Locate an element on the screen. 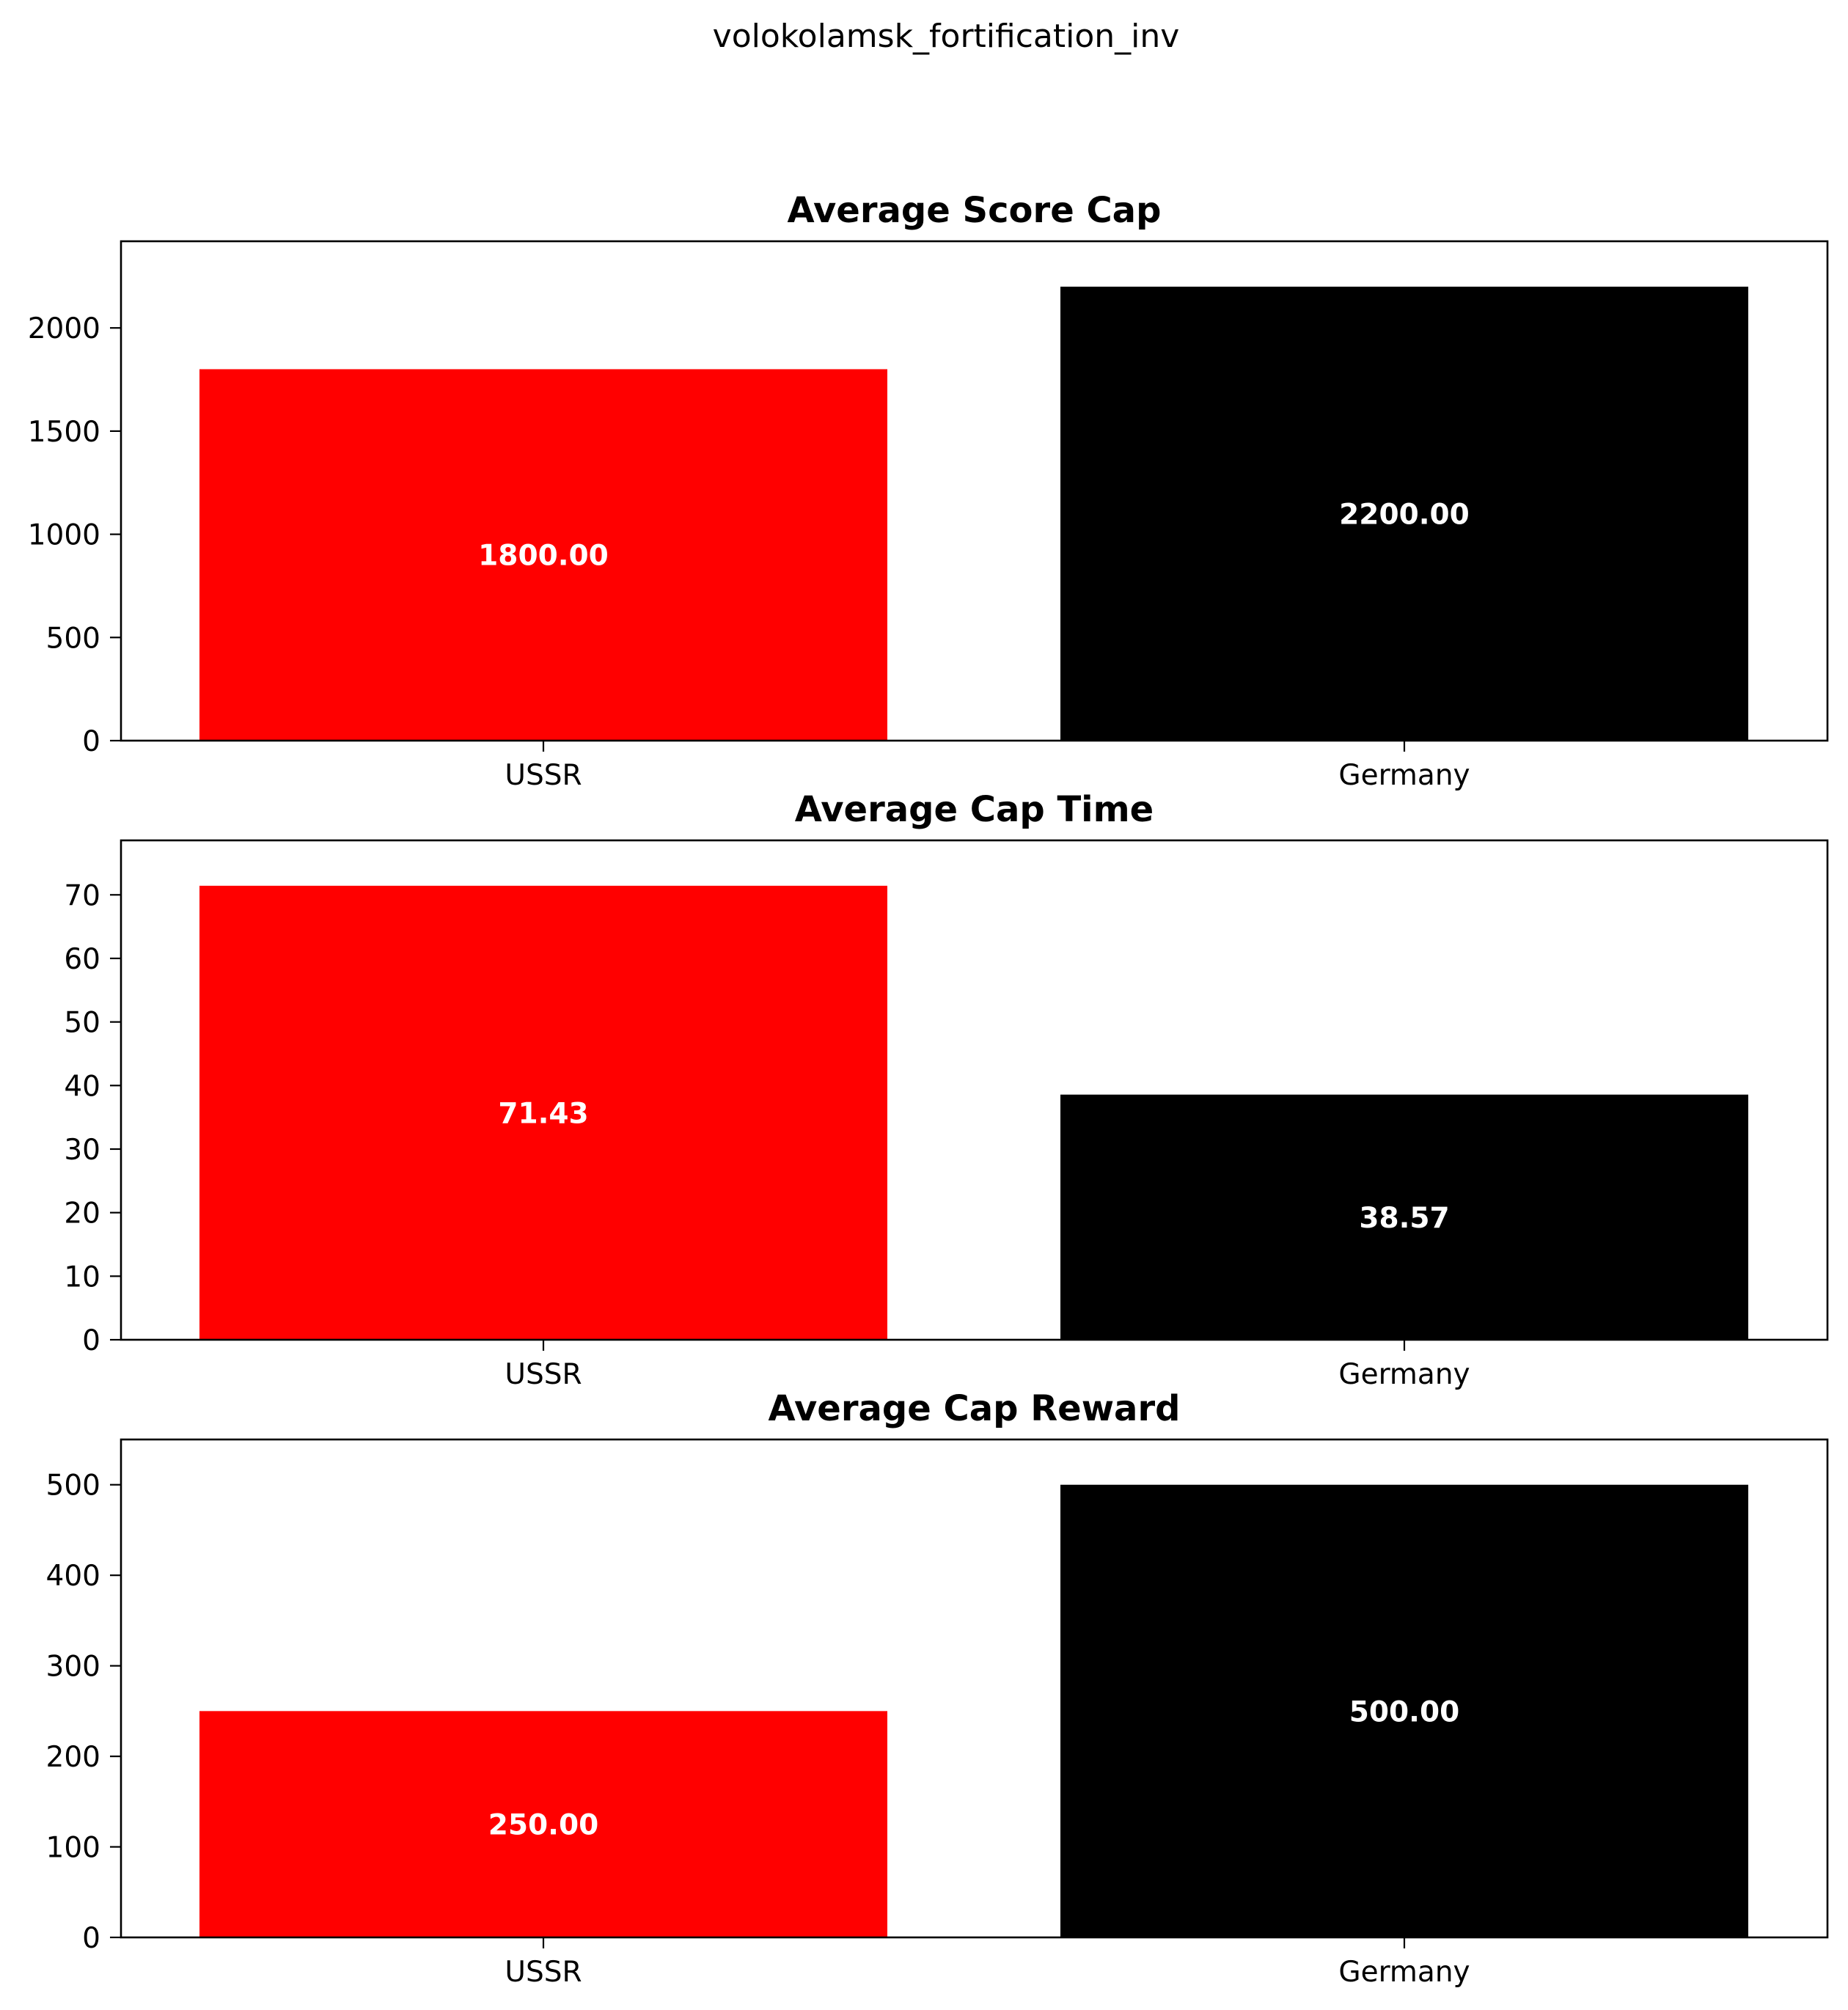  y-tick-label: 40 is located at coordinates (82, 1087).